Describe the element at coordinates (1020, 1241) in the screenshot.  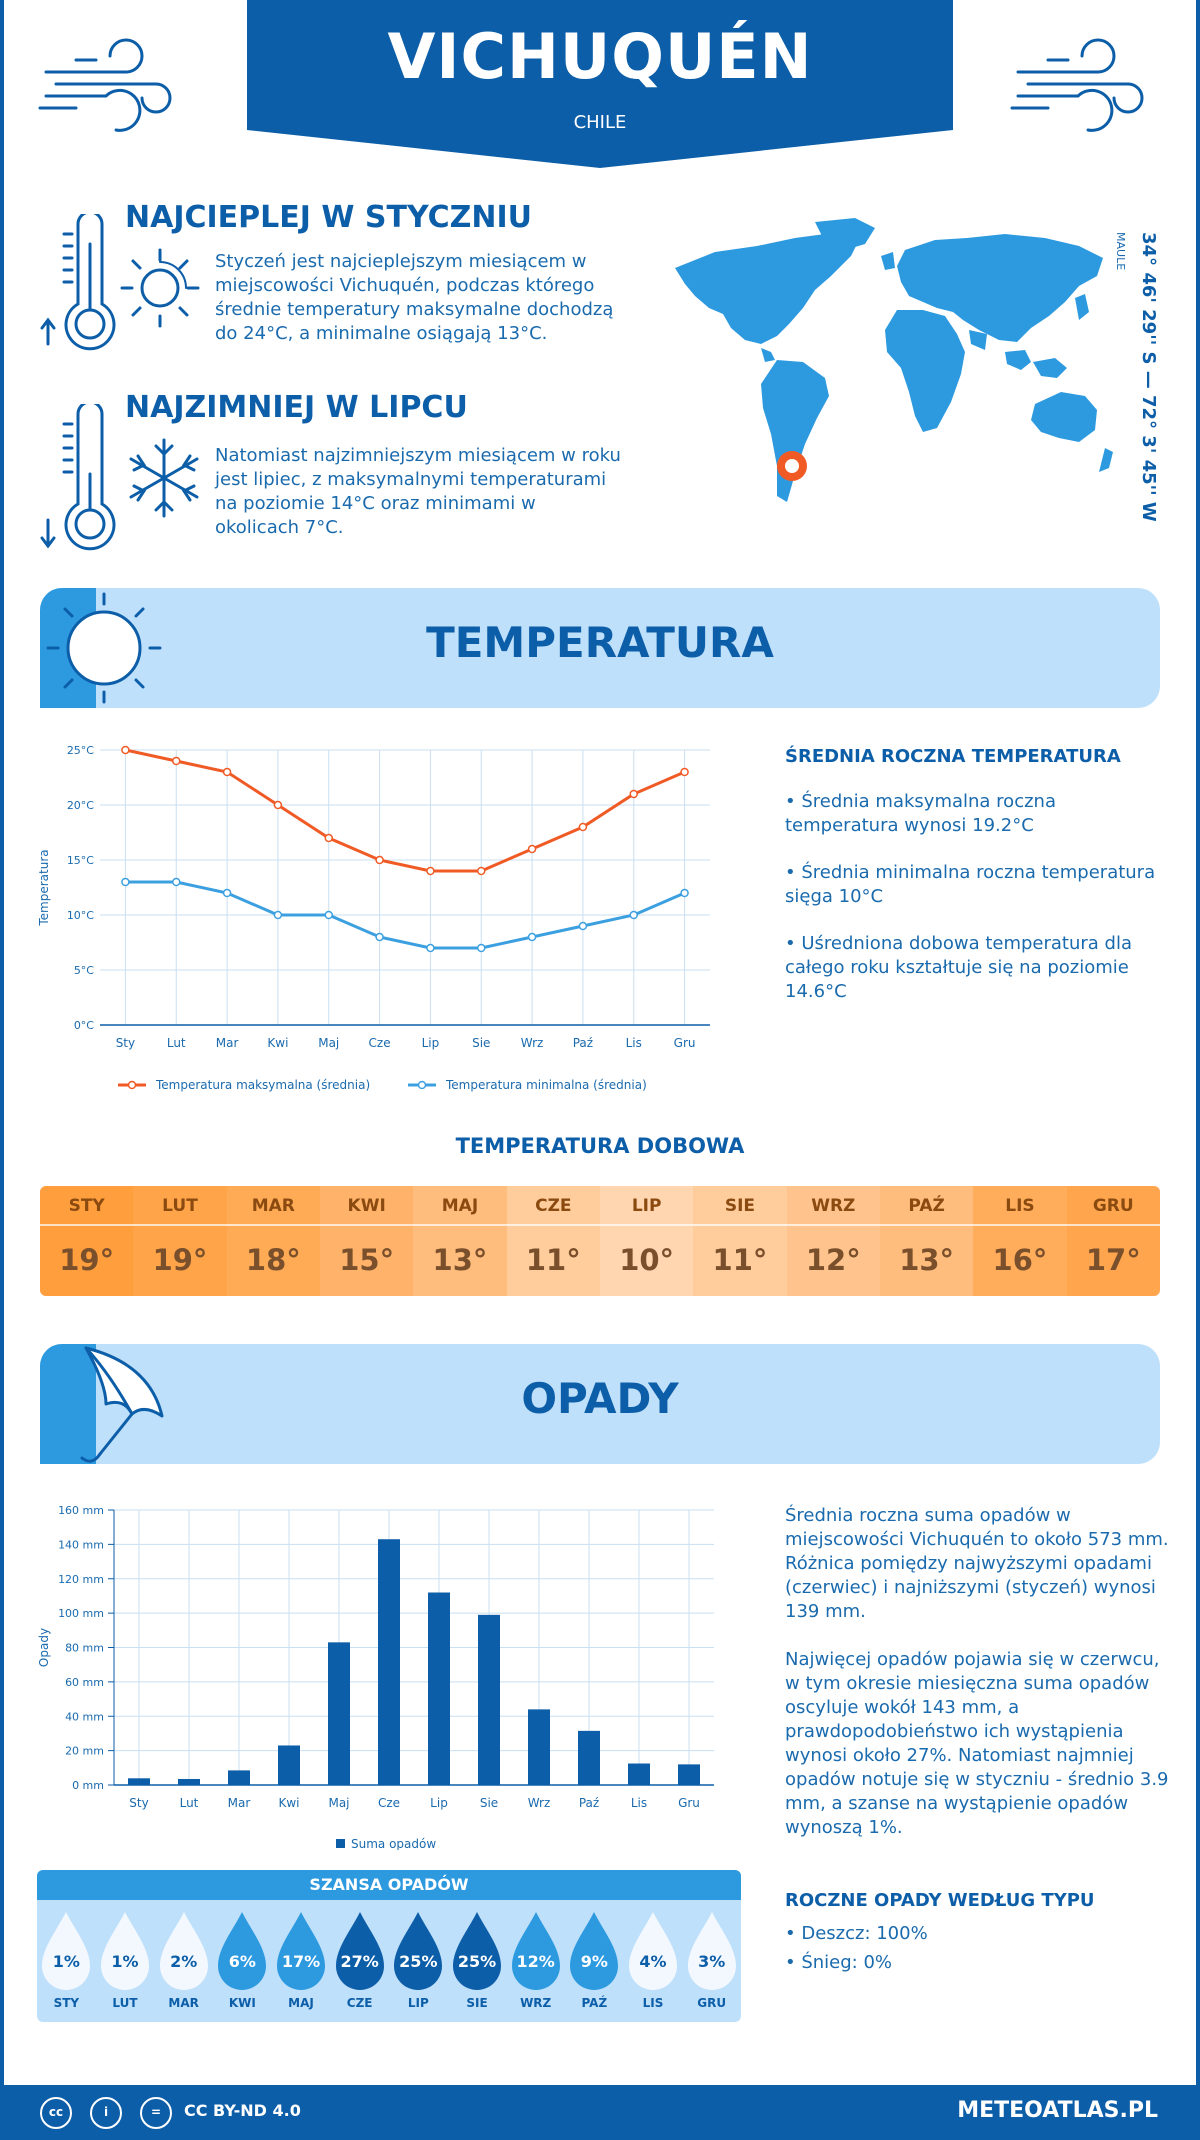
I see `daily-column: LIS 16°` at that location.